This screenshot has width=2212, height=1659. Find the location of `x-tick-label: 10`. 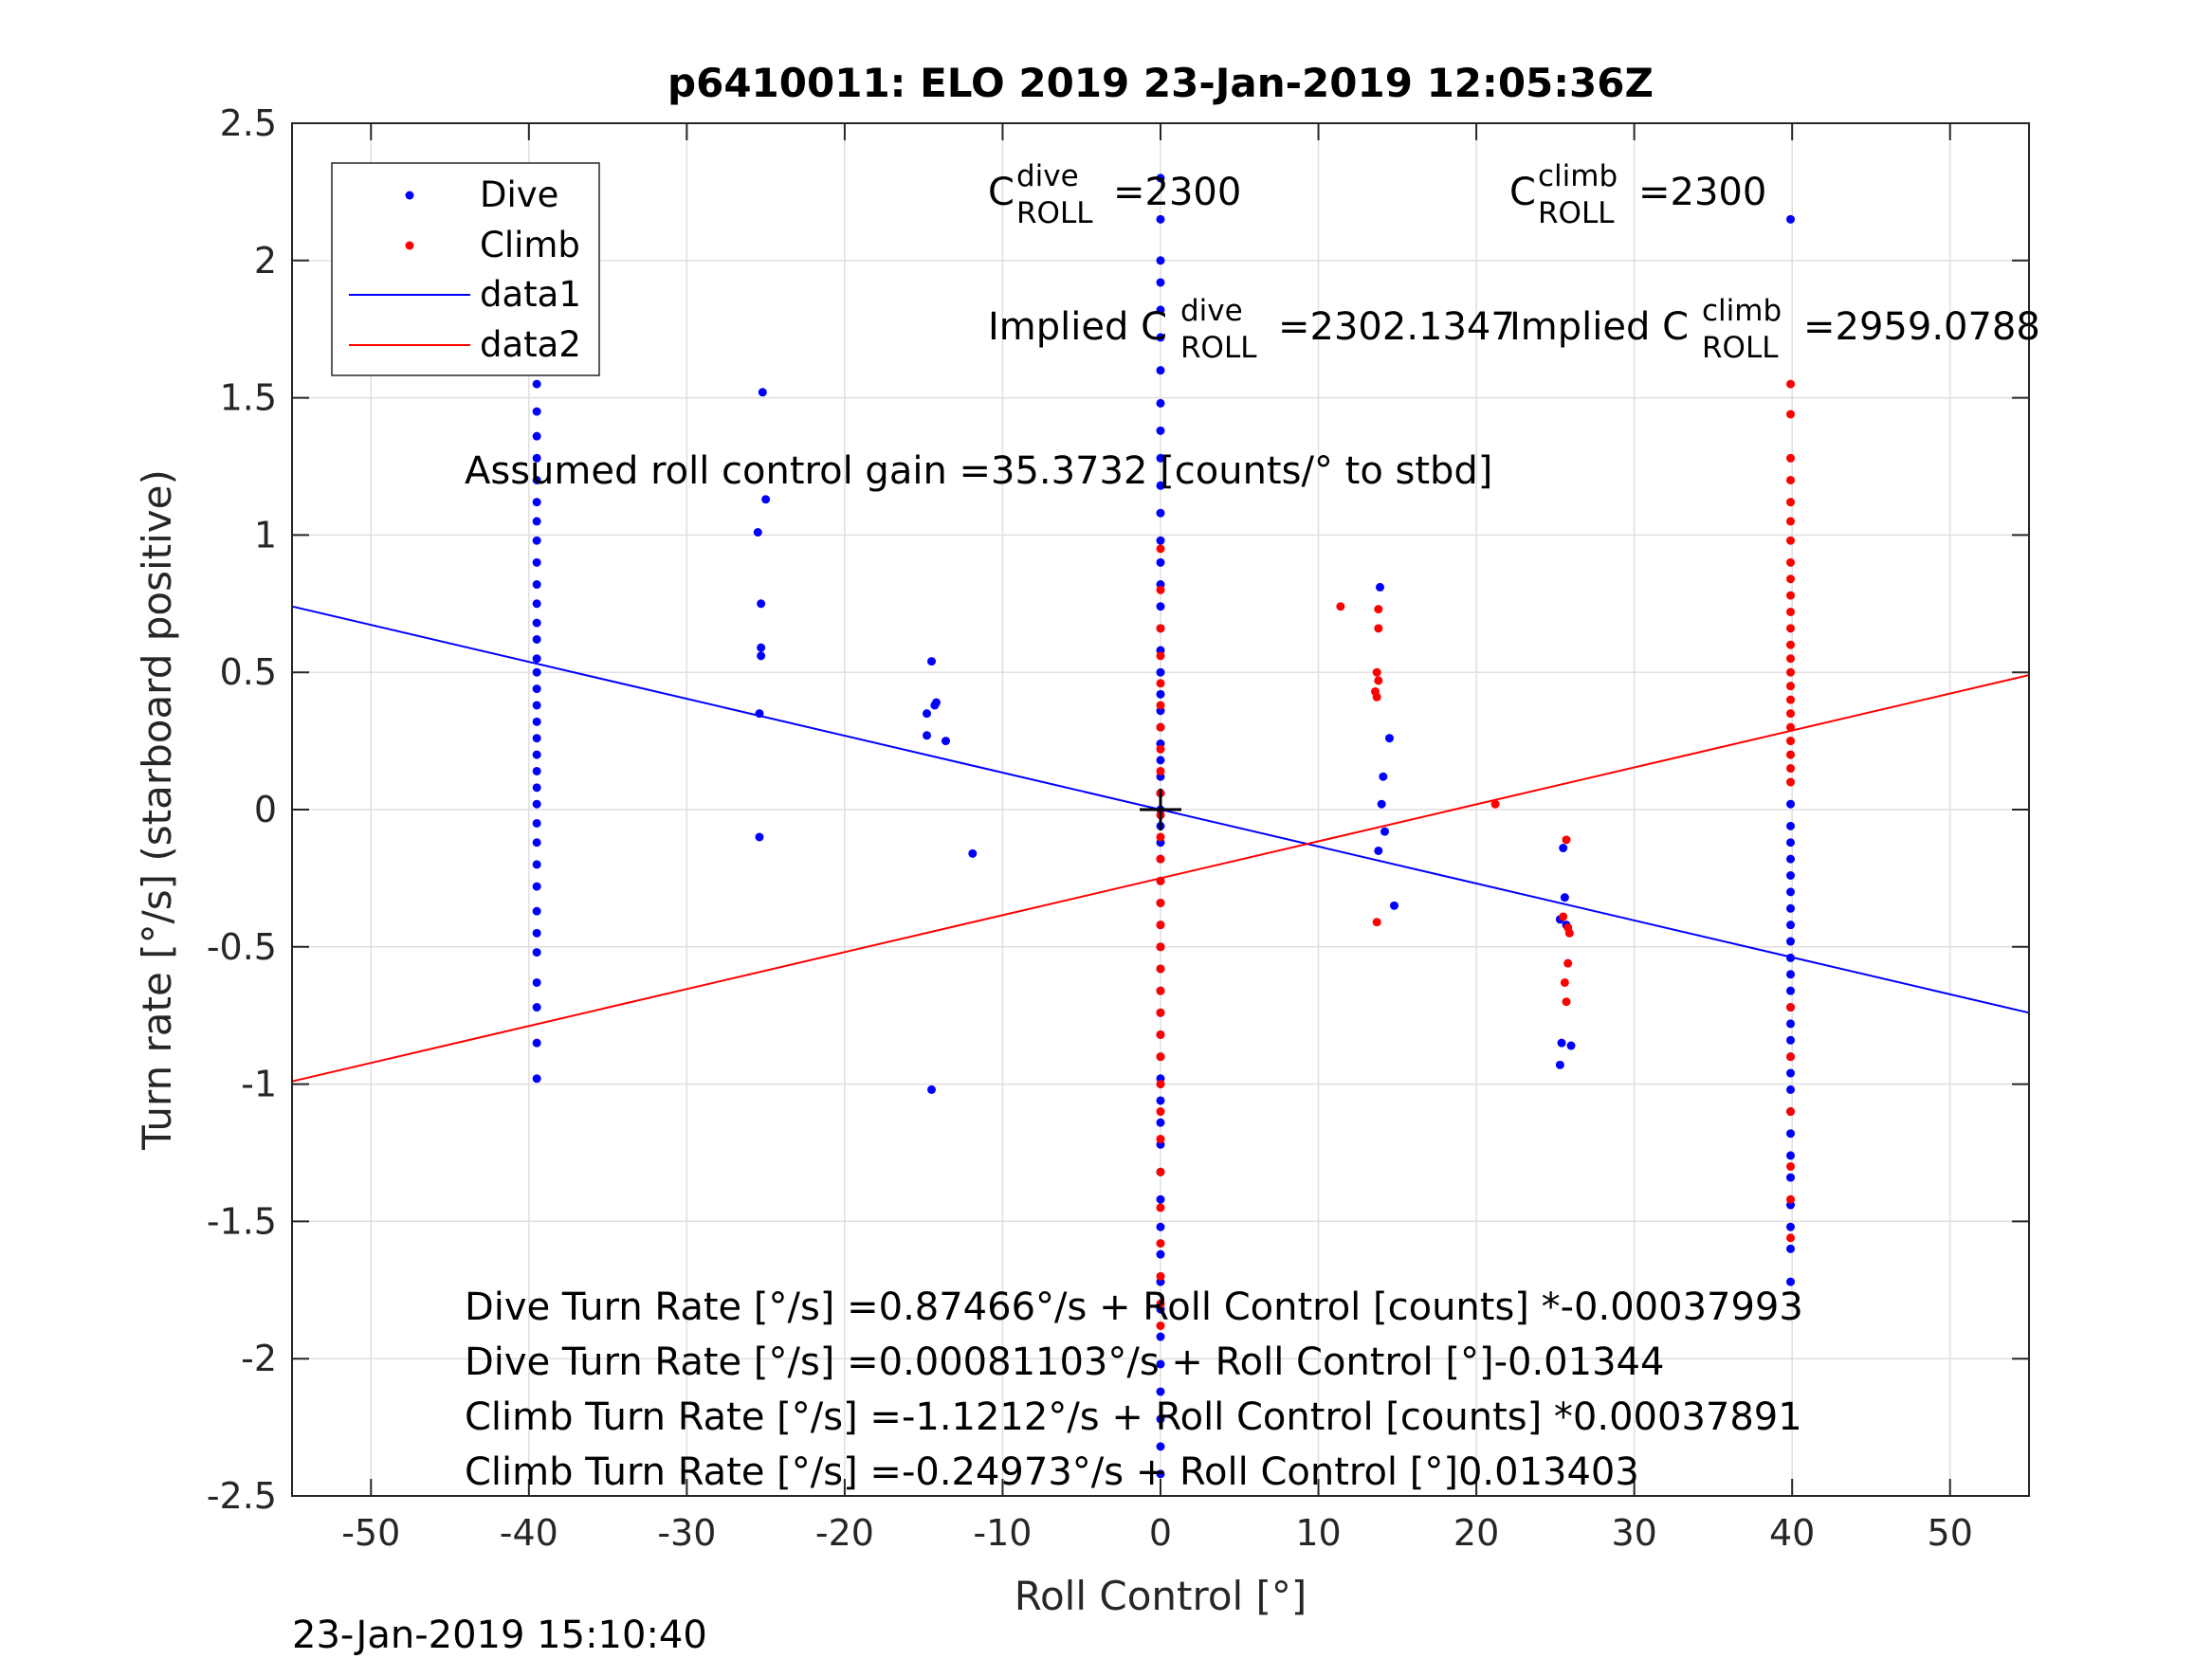

x-tick-label: 10 is located at coordinates (1318, 1533).